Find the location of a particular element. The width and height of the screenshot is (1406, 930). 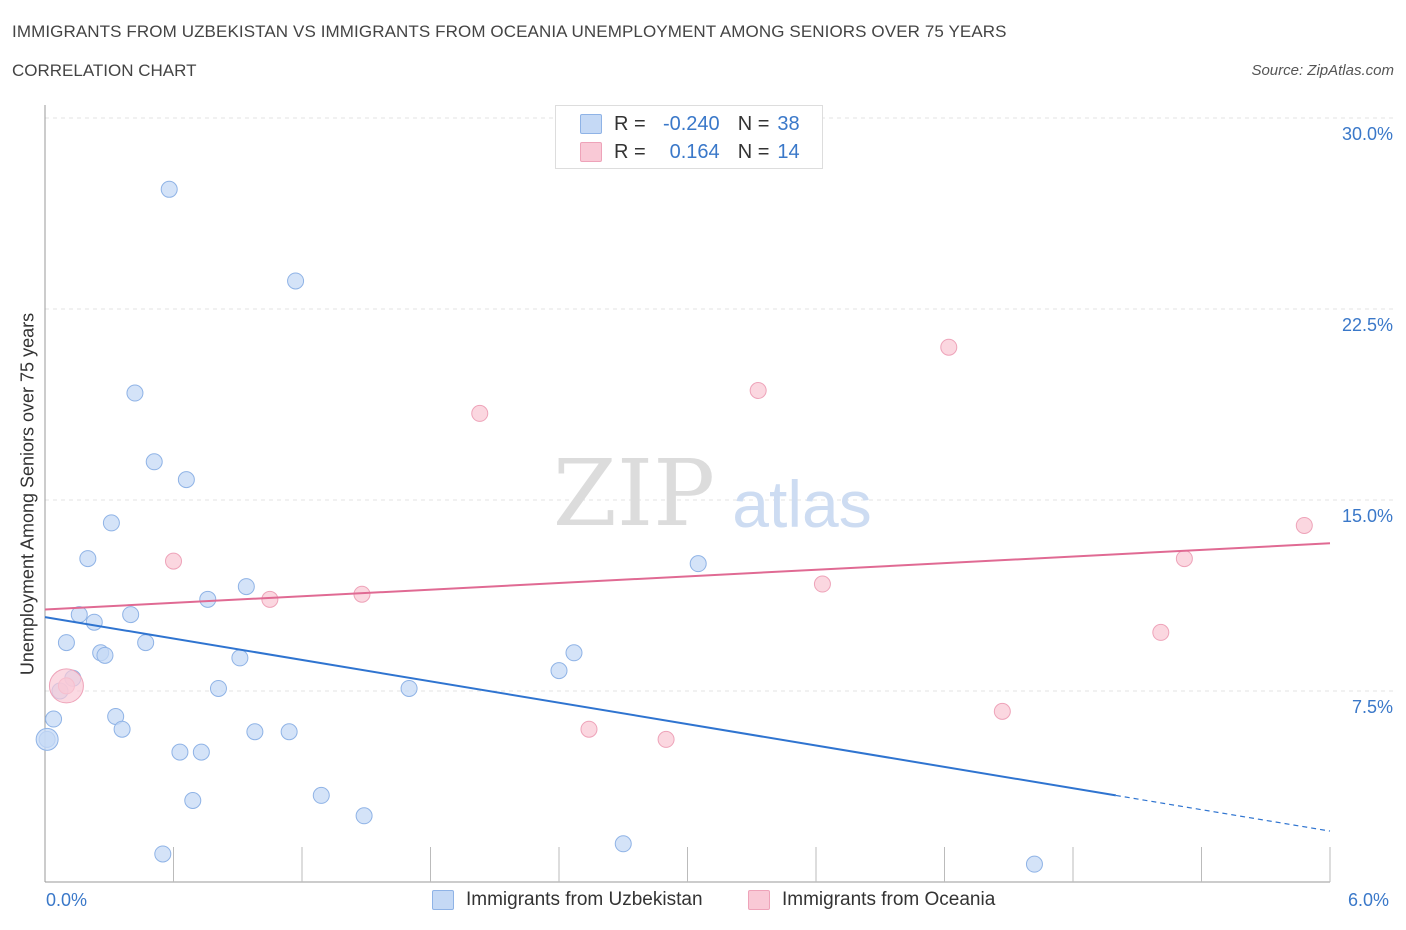

y-tick-label: 15.0% is located at coordinates (1367, 516).